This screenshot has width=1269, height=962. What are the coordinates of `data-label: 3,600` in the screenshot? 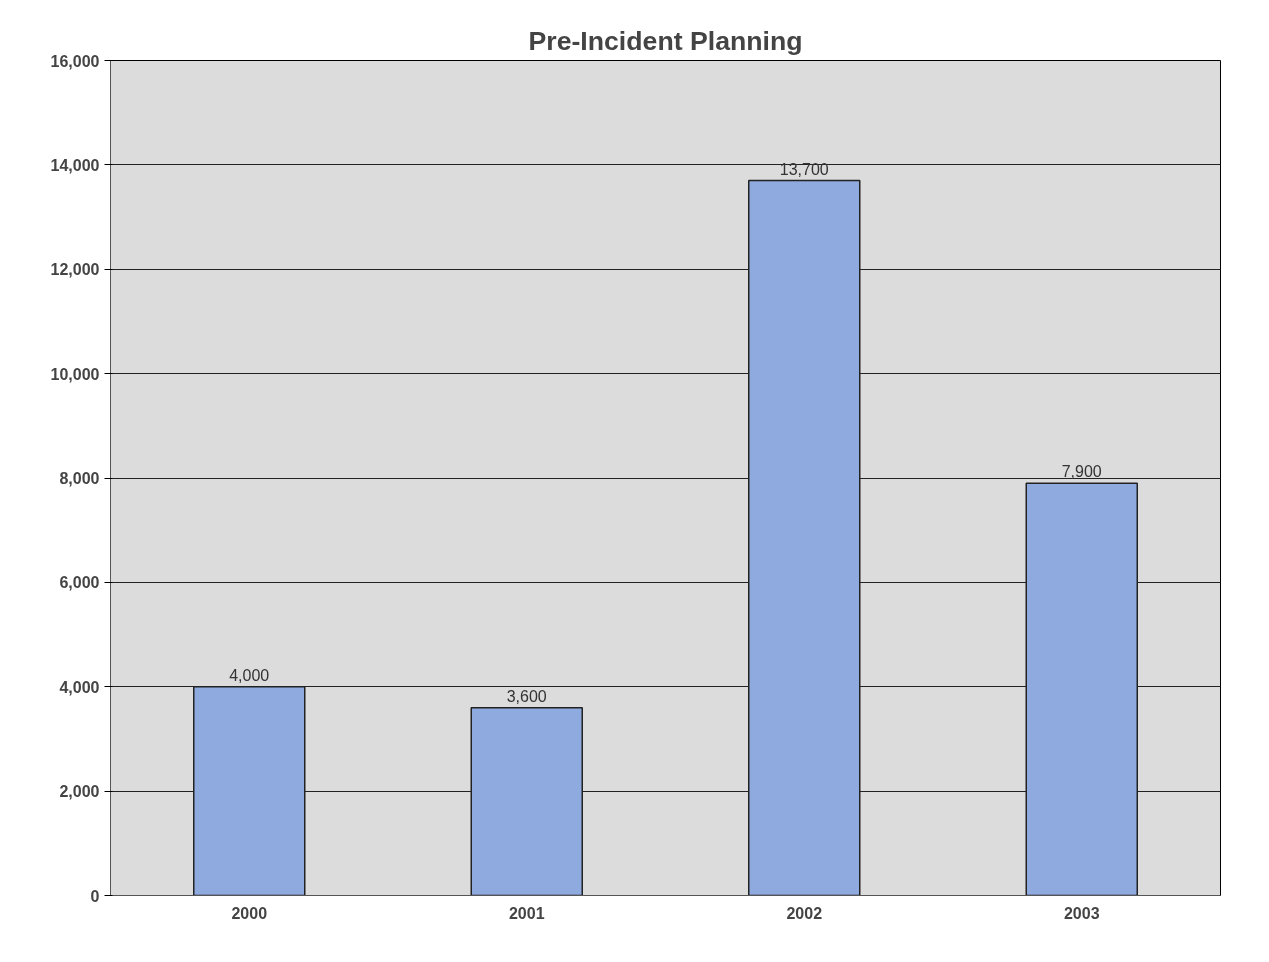 It's located at (526, 696).